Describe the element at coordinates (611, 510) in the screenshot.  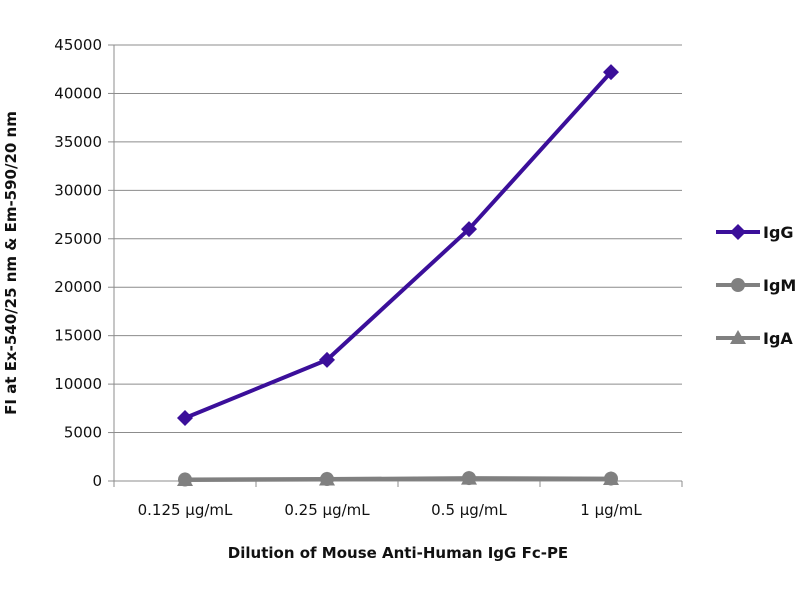
I see `x-tick-label: 1 µg/mL` at that location.